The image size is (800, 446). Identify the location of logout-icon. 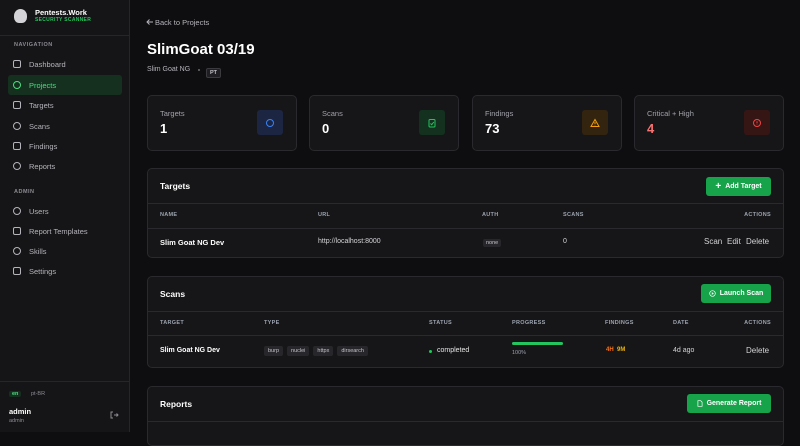
(114, 415).